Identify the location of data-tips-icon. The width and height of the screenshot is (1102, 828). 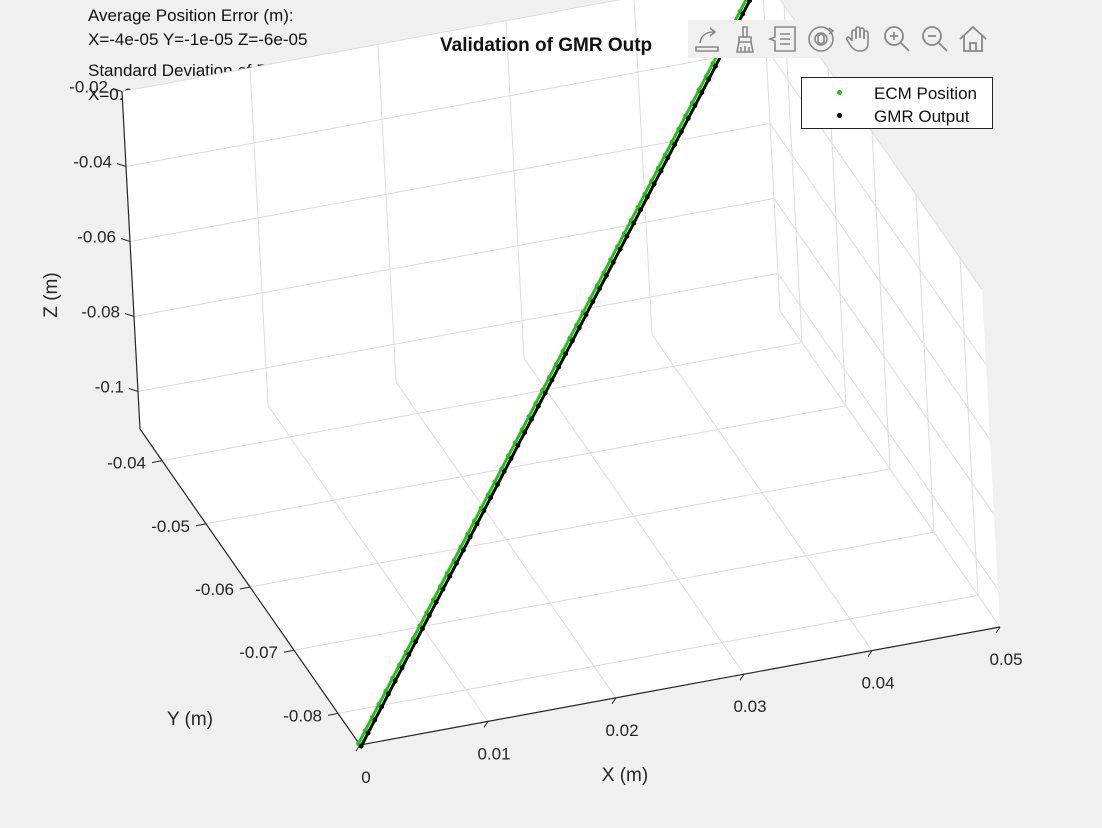
(783, 39).